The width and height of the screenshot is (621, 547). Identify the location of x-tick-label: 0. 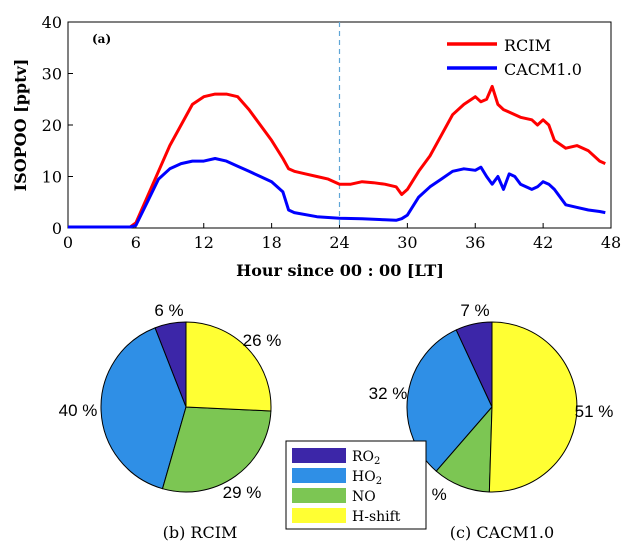
(68, 242).